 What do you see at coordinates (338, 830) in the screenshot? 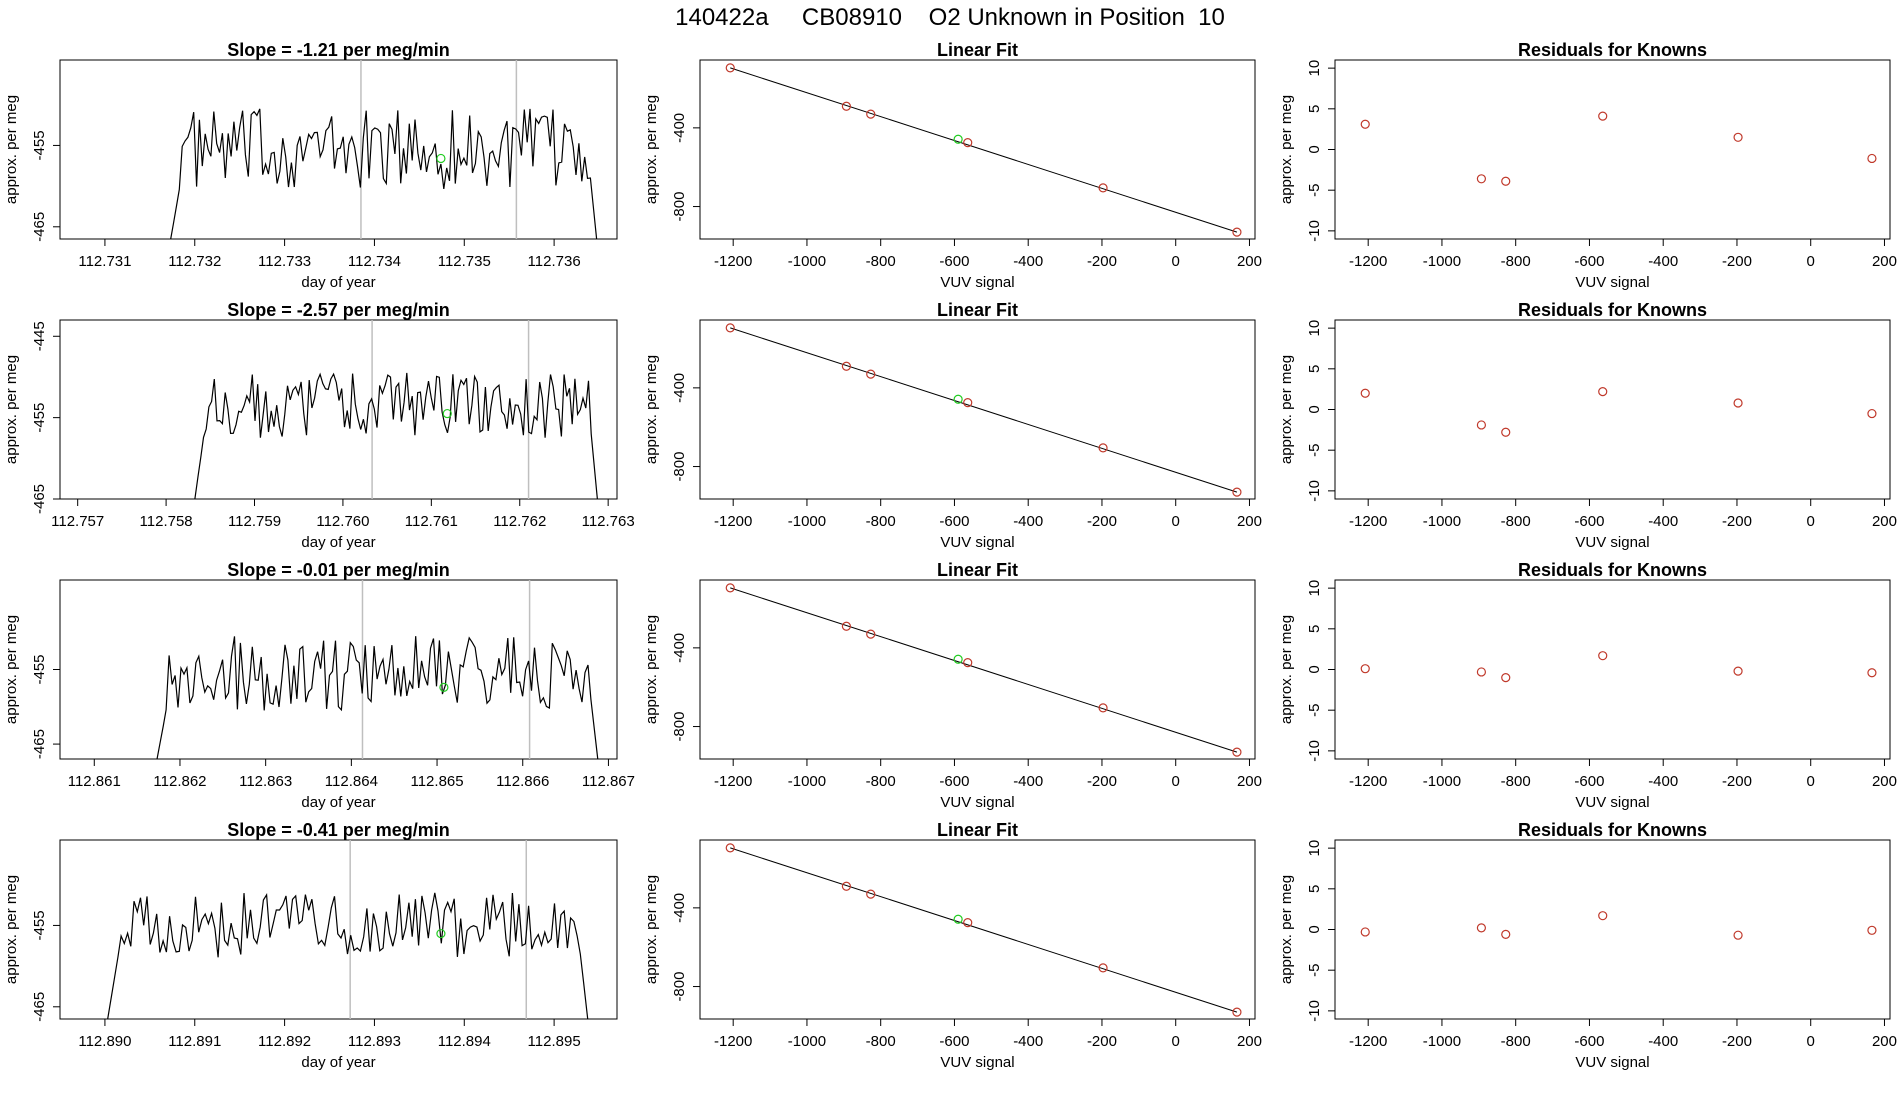
I see `chart-title: Slope = -0.41 per meg/min` at bounding box center [338, 830].